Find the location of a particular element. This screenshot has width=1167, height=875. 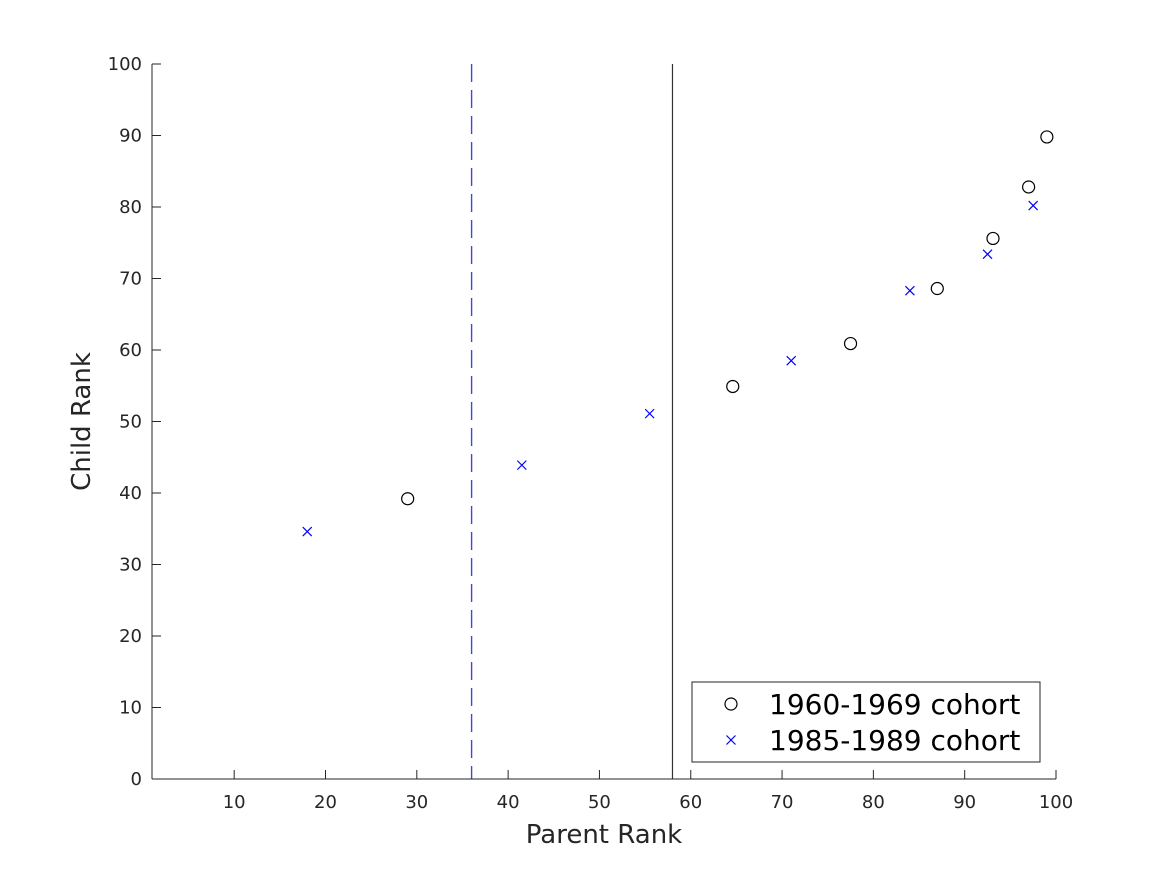

y-tick-label: 20 is located at coordinates (130, 636).